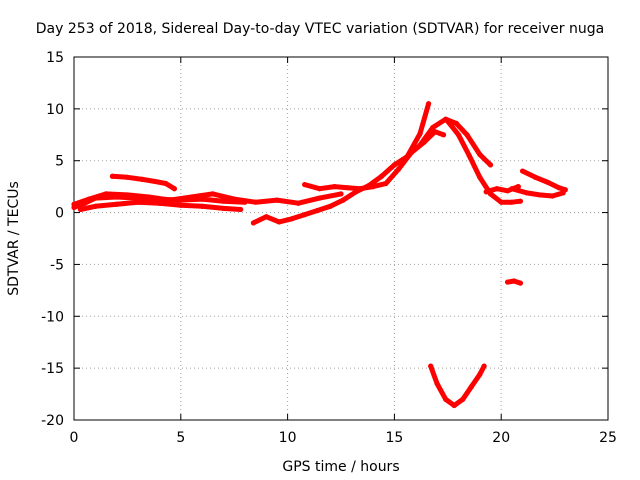  I want to click on x-tick-label: 15, so click(394, 438).